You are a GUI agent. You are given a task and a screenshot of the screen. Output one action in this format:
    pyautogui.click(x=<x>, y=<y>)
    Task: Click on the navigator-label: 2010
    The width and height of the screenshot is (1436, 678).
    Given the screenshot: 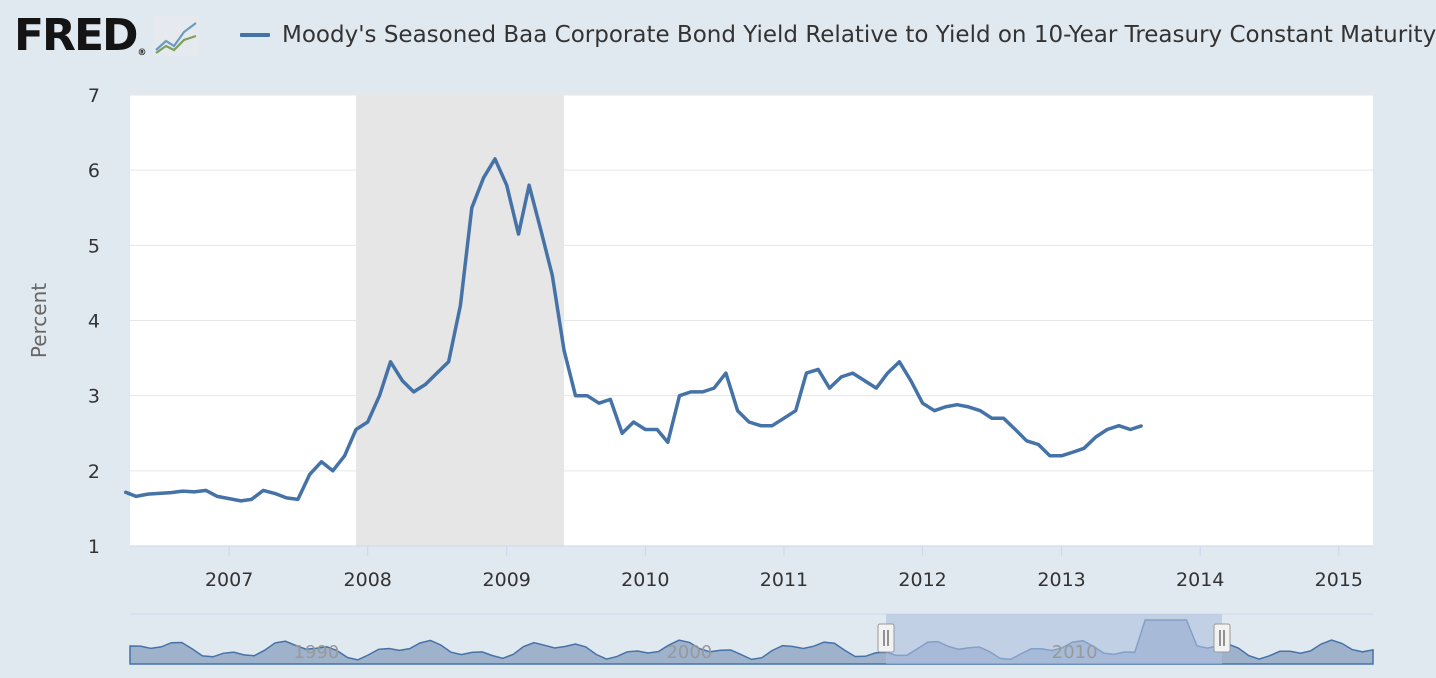 What is the action you would take?
    pyautogui.click(x=1075, y=652)
    